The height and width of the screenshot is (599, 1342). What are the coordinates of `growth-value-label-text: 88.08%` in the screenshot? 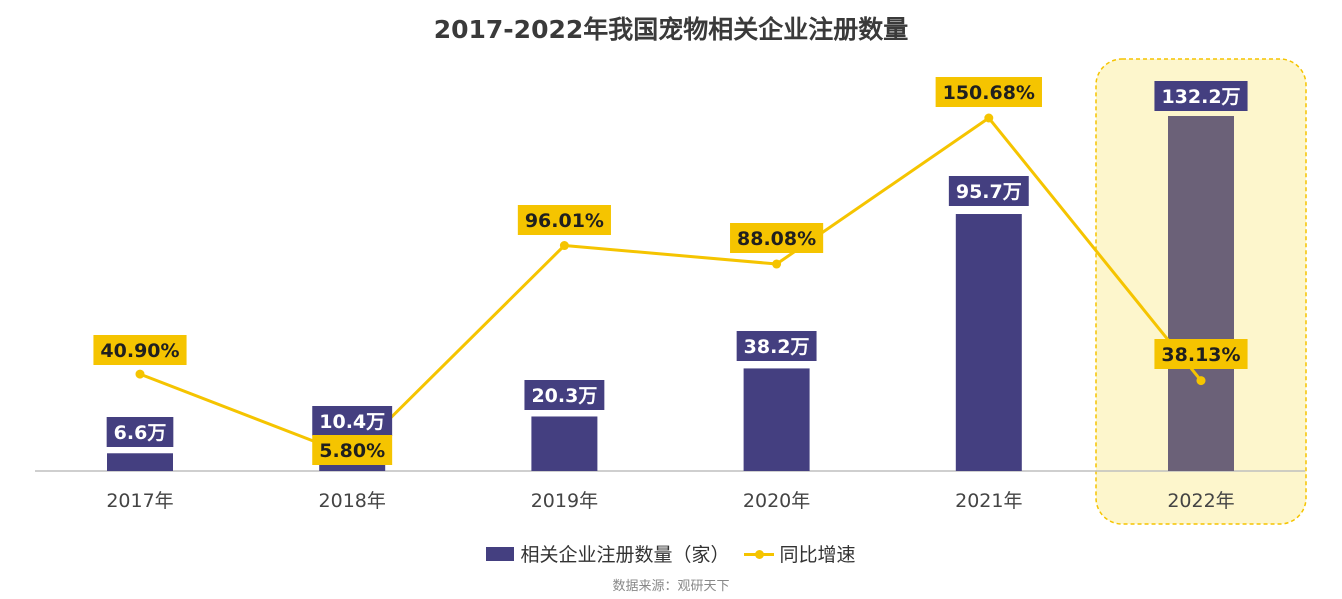 It's located at (776, 239).